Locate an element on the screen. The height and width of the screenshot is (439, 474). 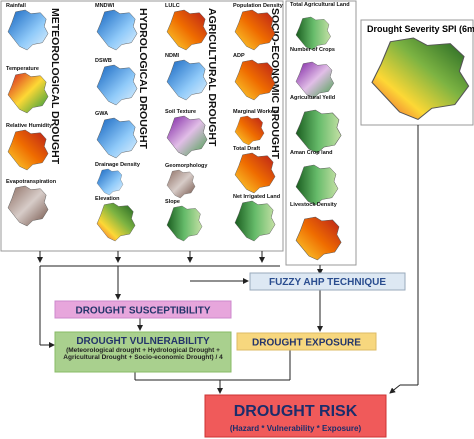
exposure-frame is located at coordinates (321, 133).